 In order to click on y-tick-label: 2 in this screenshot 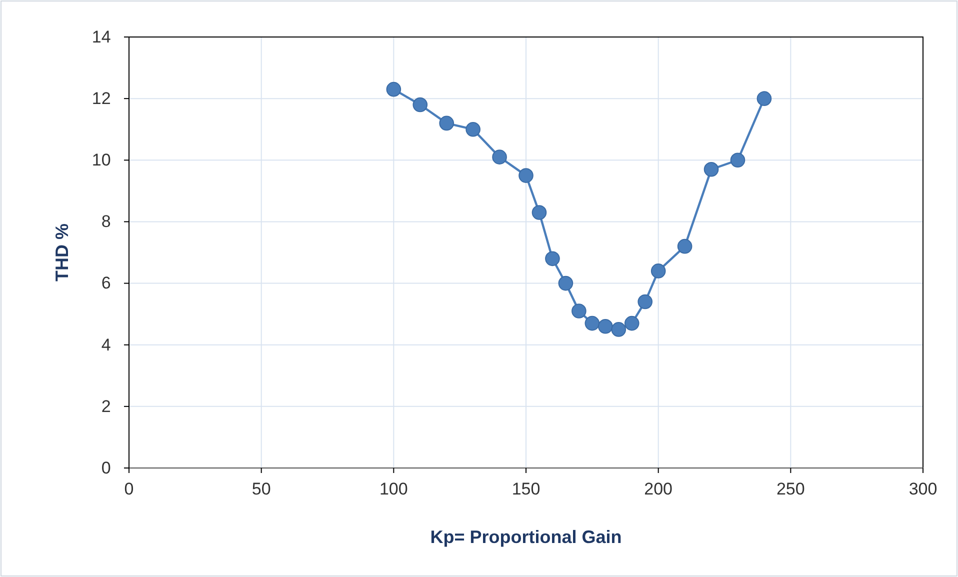, I will do `click(106, 406)`.